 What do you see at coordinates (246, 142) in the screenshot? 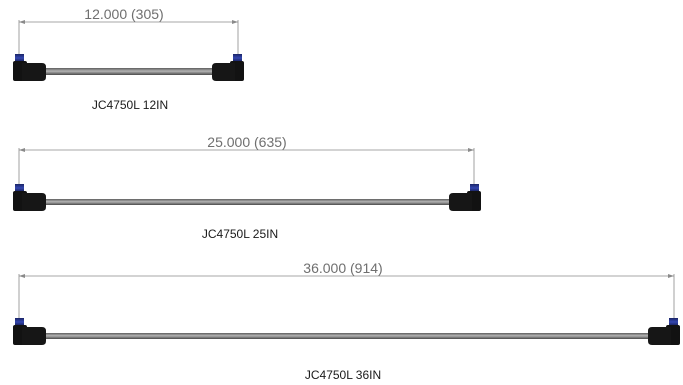
I see `dimension-text-25in: 25.000 (635)` at bounding box center [246, 142].